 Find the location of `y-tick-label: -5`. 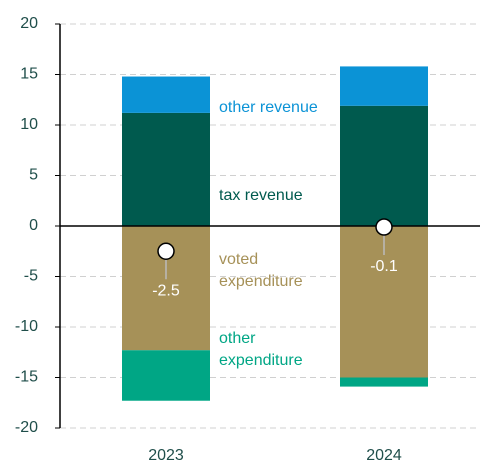

y-tick-label: -5 is located at coordinates (31, 276).